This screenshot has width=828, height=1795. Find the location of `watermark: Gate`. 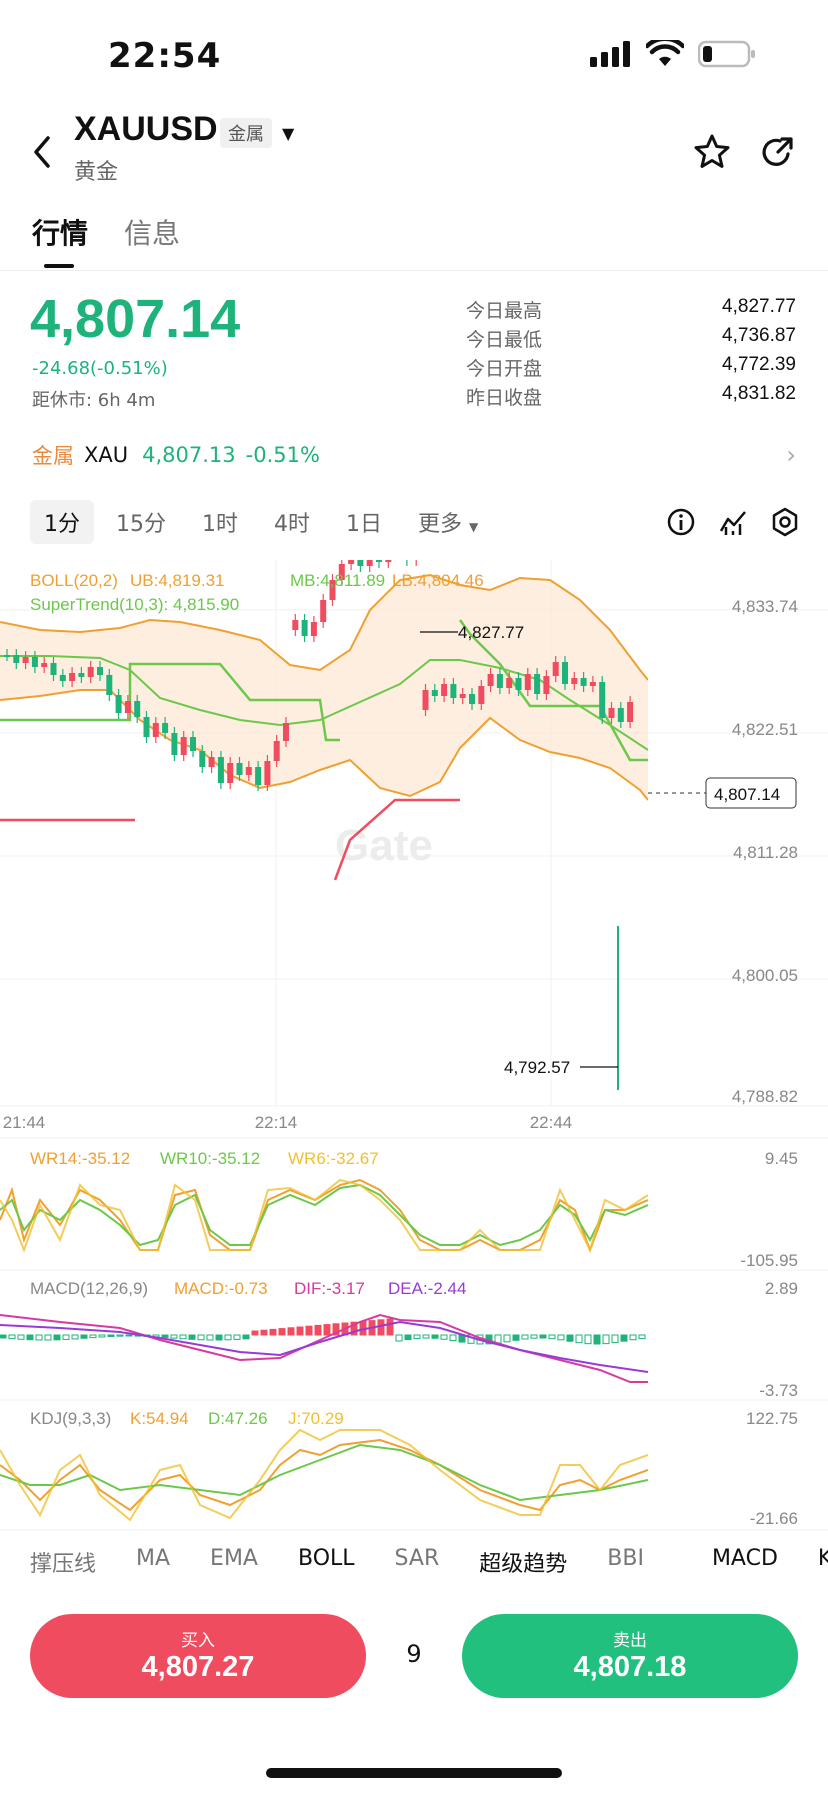

watermark: Gate is located at coordinates (384, 845).